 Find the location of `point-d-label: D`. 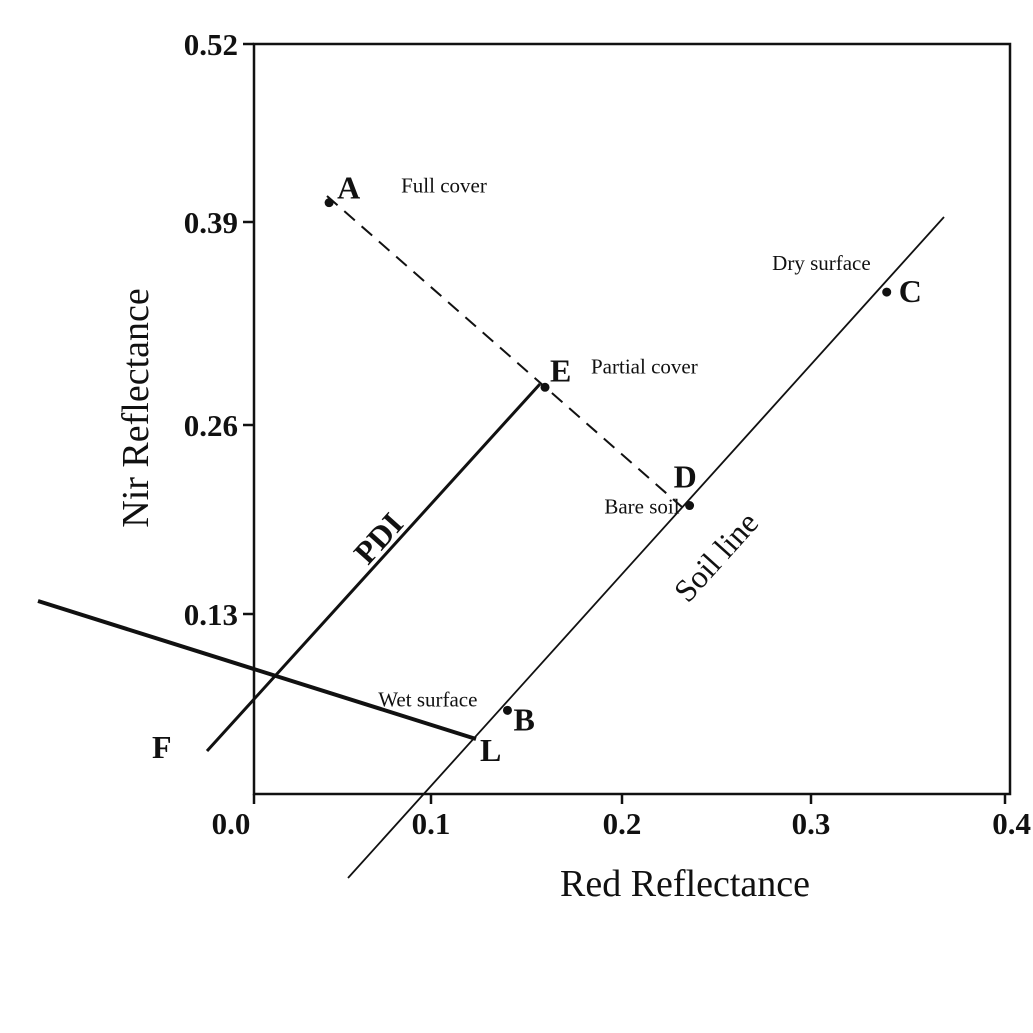

point-d-label: D is located at coordinates (685, 477).